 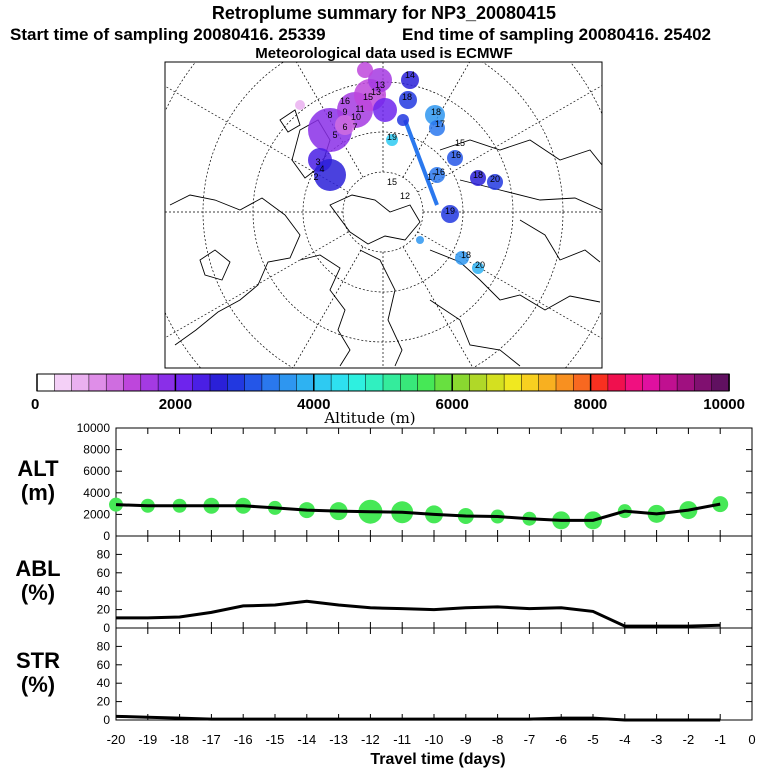 What do you see at coordinates (561, 739) in the screenshot?
I see `x-tick-label: -6` at bounding box center [561, 739].